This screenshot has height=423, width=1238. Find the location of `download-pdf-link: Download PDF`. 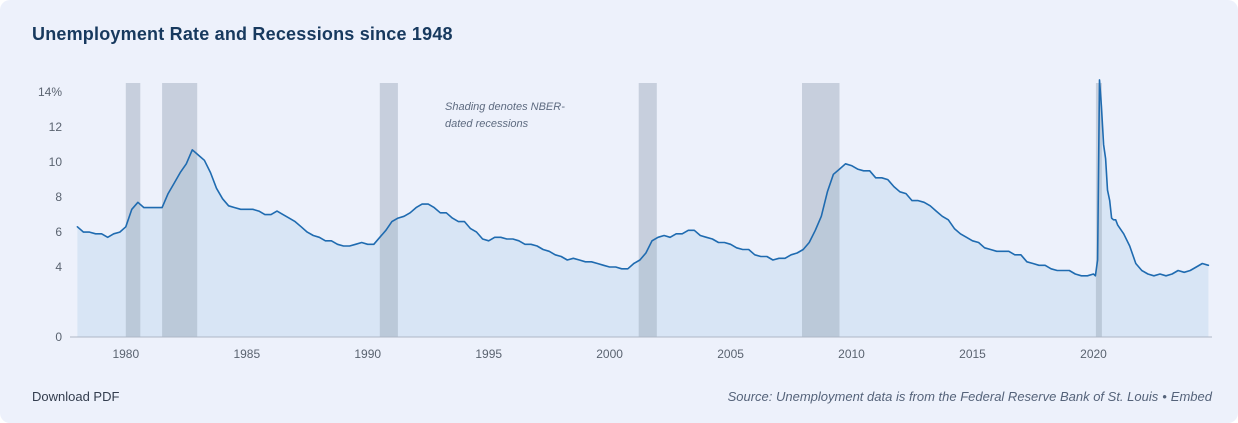

download-pdf-link: Download PDF is located at coordinates (76, 396).